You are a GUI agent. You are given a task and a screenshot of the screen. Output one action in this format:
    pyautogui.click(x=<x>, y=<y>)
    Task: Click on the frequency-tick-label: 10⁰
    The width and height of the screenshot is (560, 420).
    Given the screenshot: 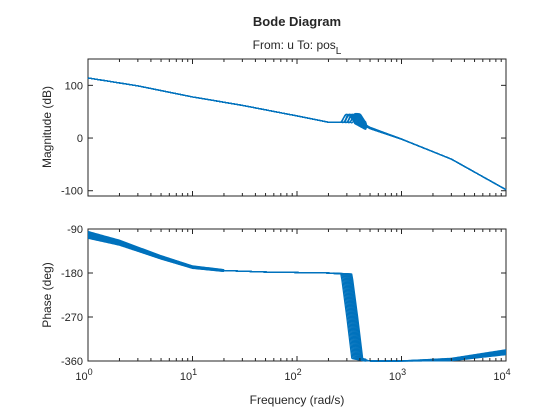 What is the action you would take?
    pyautogui.click(x=83, y=375)
    